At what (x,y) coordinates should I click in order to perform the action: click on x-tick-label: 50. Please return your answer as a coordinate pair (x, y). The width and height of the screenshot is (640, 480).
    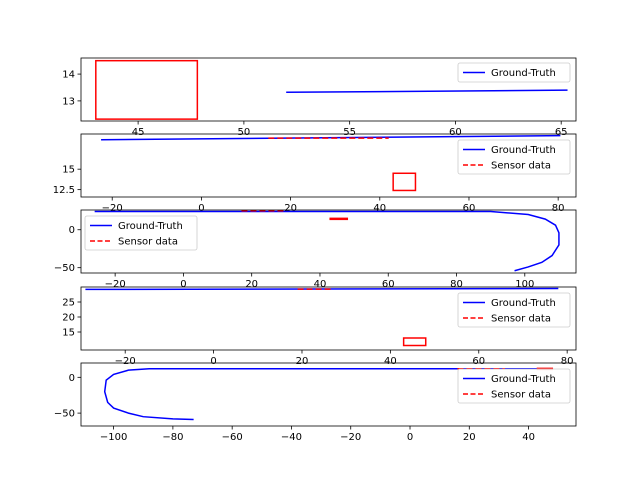
    Looking at the image, I should click on (244, 132).